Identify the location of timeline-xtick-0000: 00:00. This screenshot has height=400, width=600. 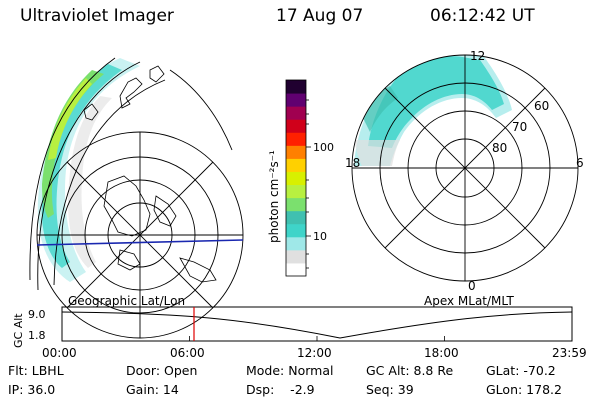
(59, 353).